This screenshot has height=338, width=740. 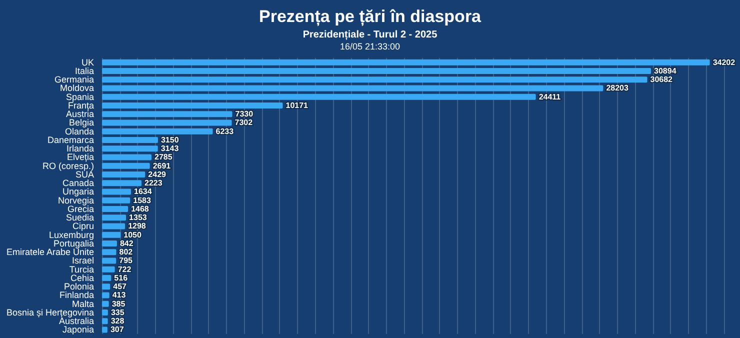 I want to click on data-label: 34202, so click(x=724, y=62).